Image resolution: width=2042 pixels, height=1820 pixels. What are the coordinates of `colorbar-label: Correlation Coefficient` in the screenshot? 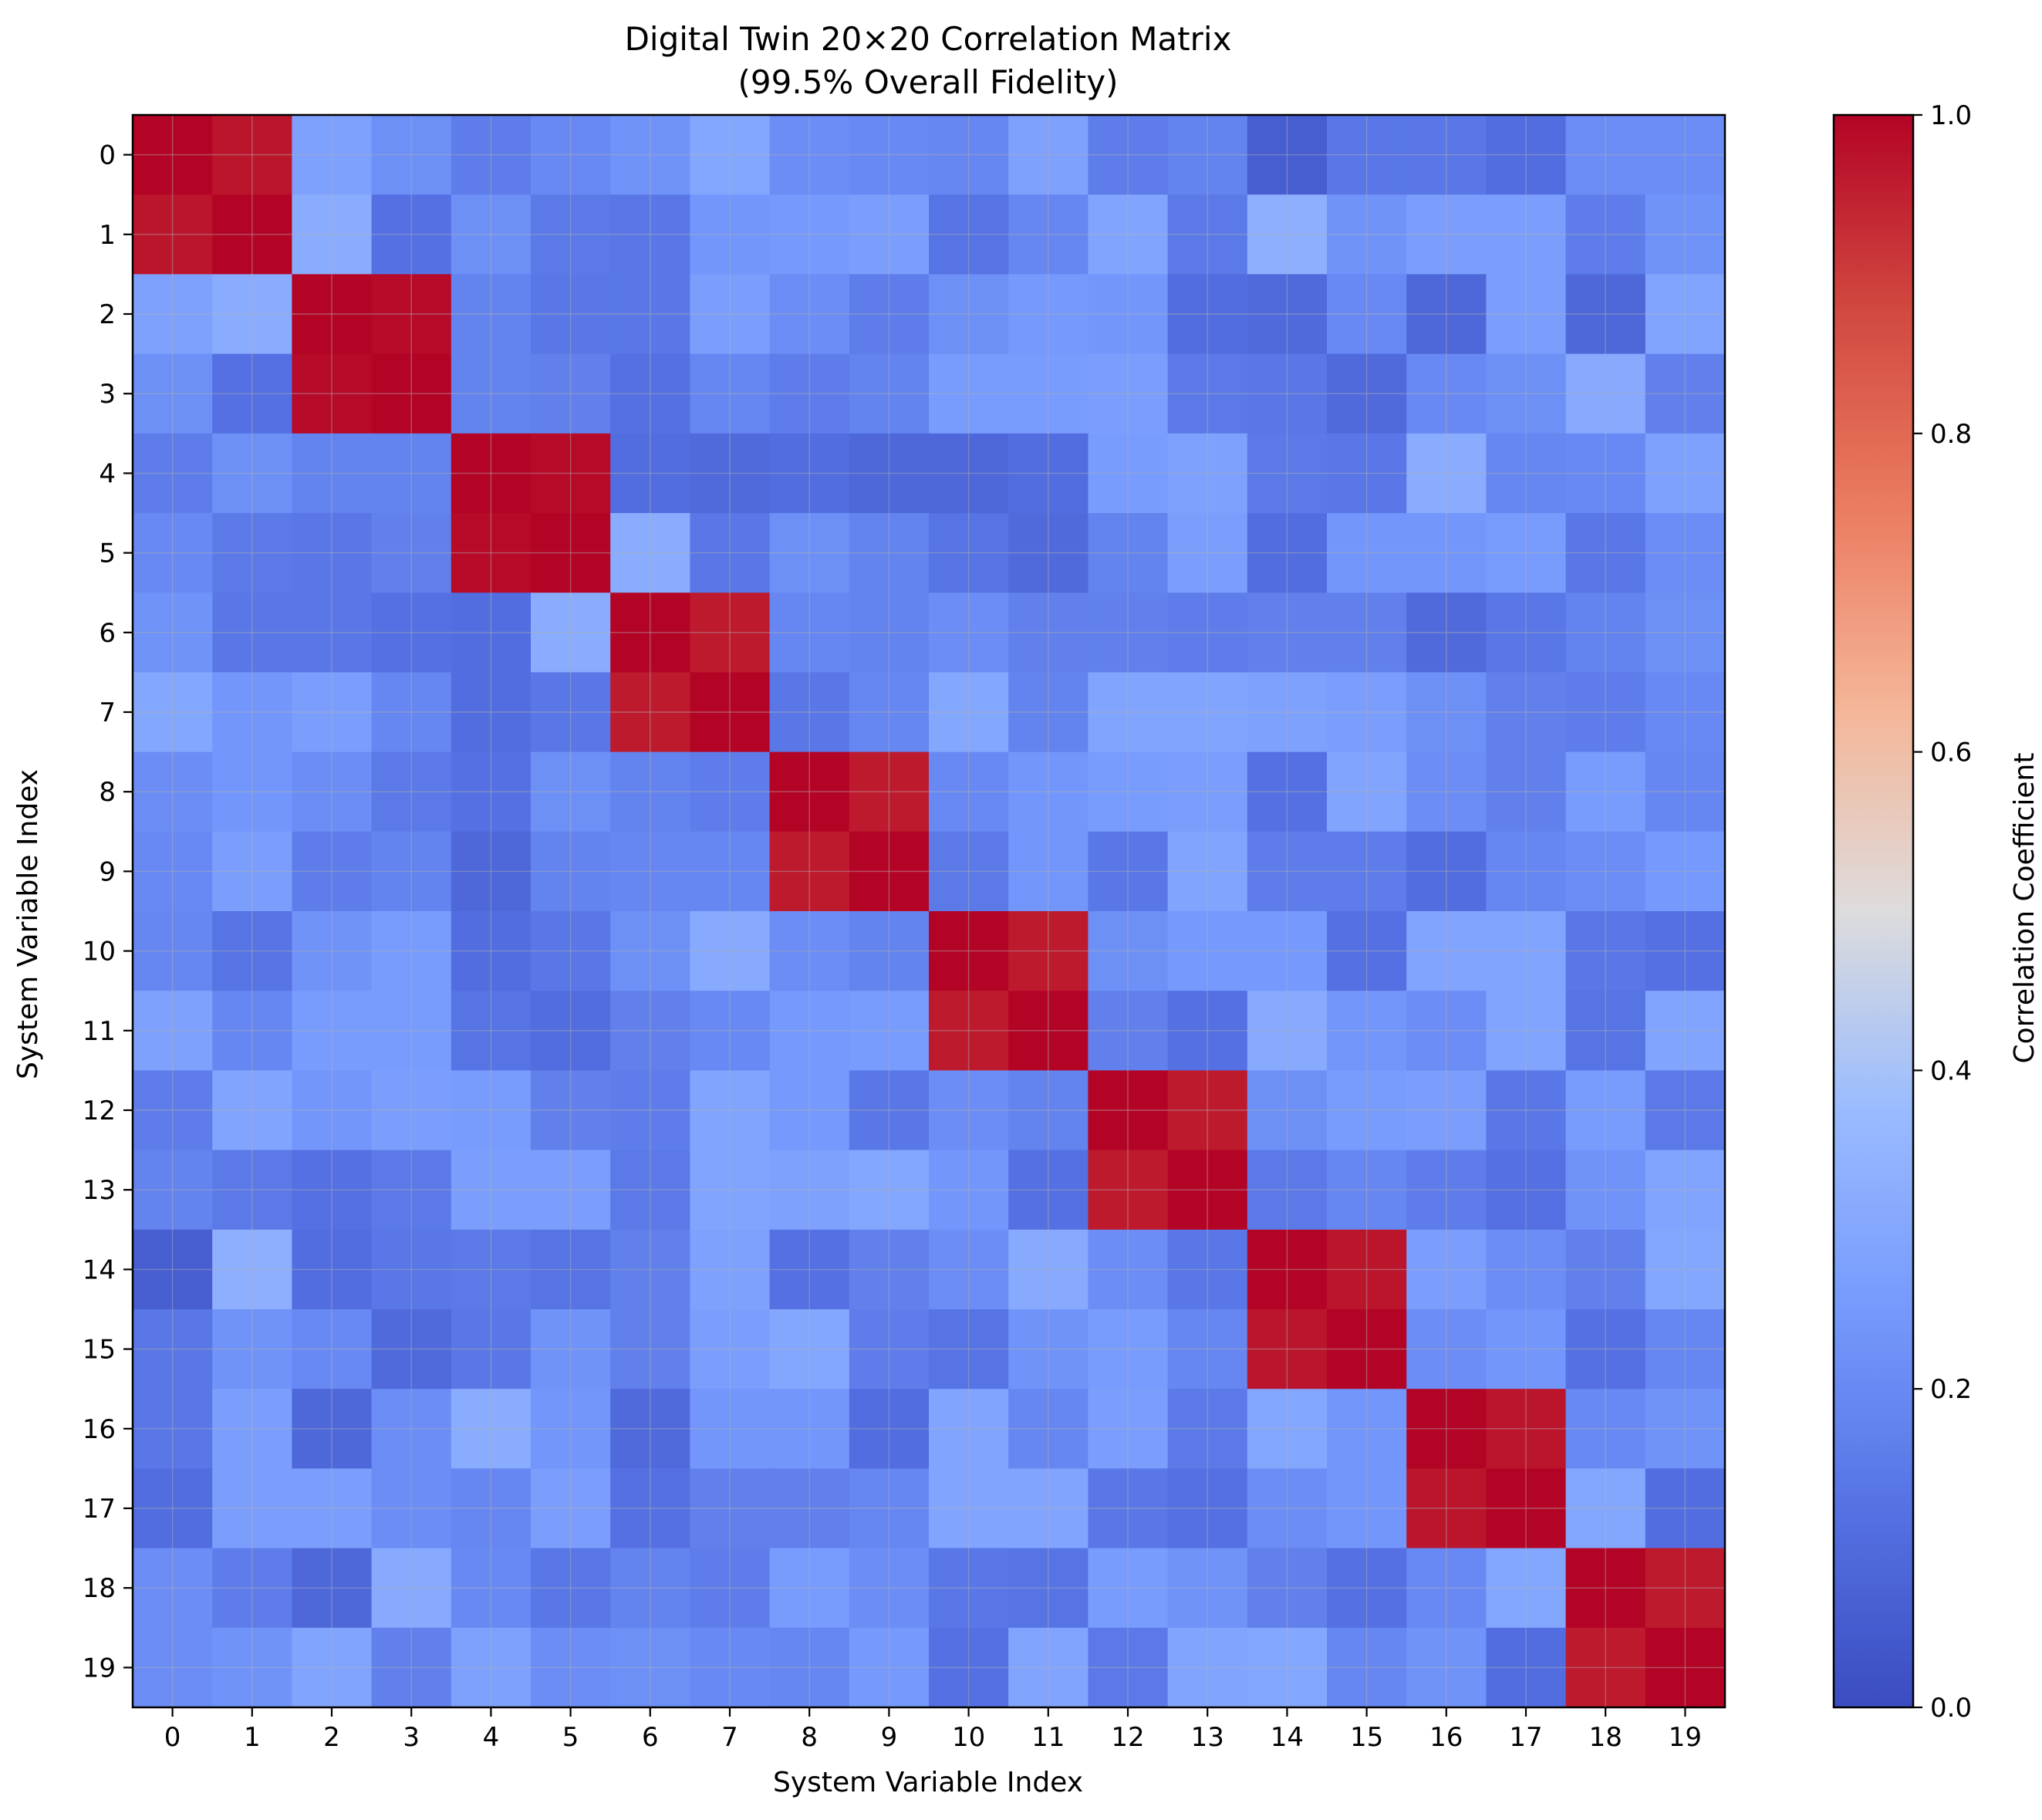 It's located at (2024, 909).